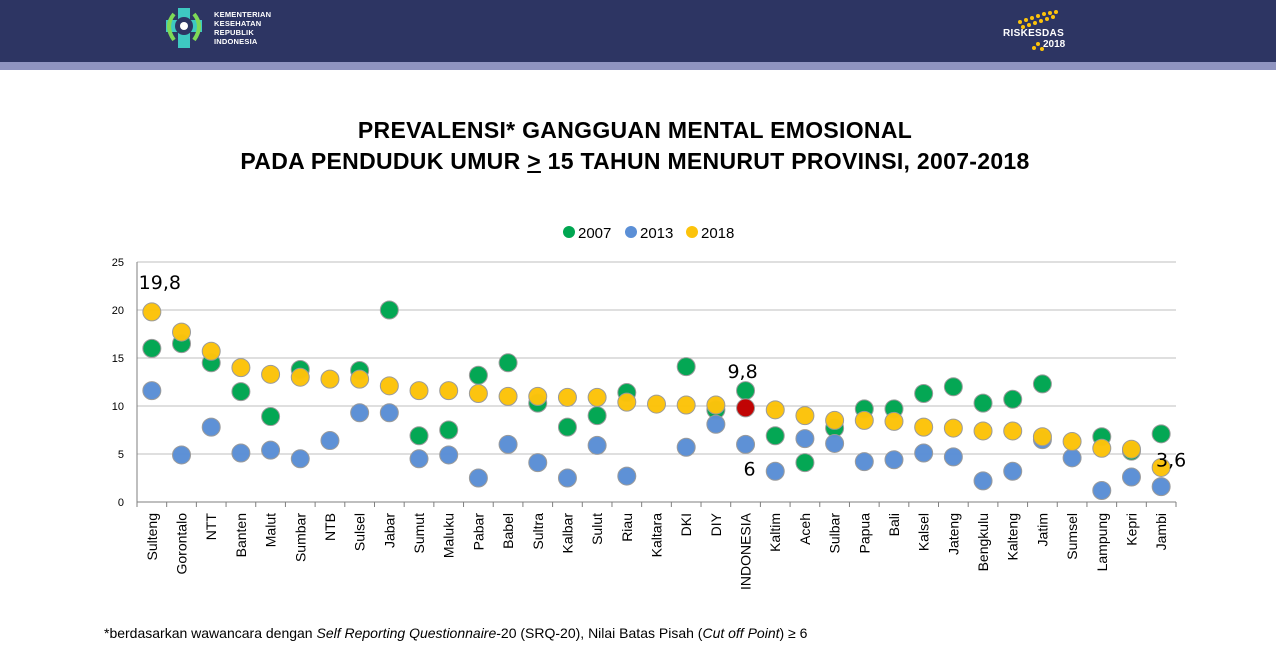 The width and height of the screenshot is (1276, 667). Describe the element at coordinates (742, 372) in the screenshot. I see `data-label: 9,8` at that location.